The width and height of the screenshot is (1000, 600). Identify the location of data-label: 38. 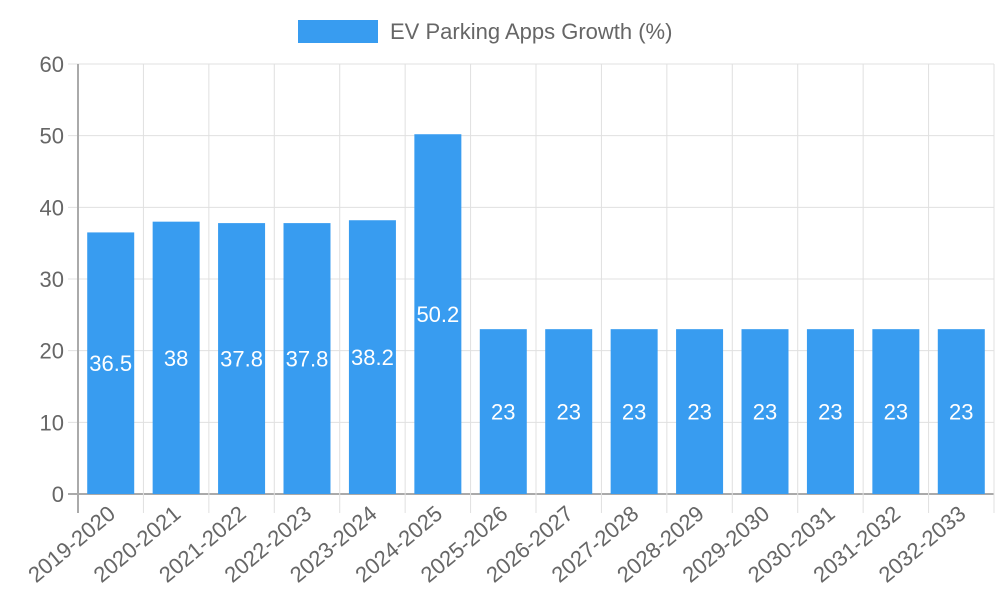
(176, 358).